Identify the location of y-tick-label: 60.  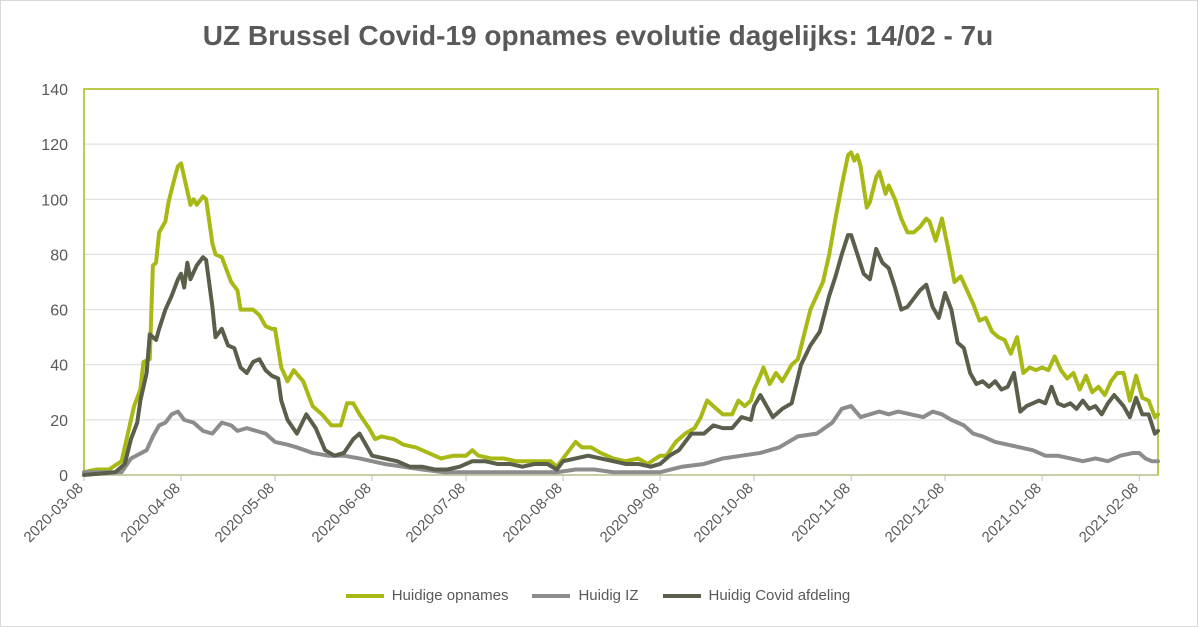
(59, 311).